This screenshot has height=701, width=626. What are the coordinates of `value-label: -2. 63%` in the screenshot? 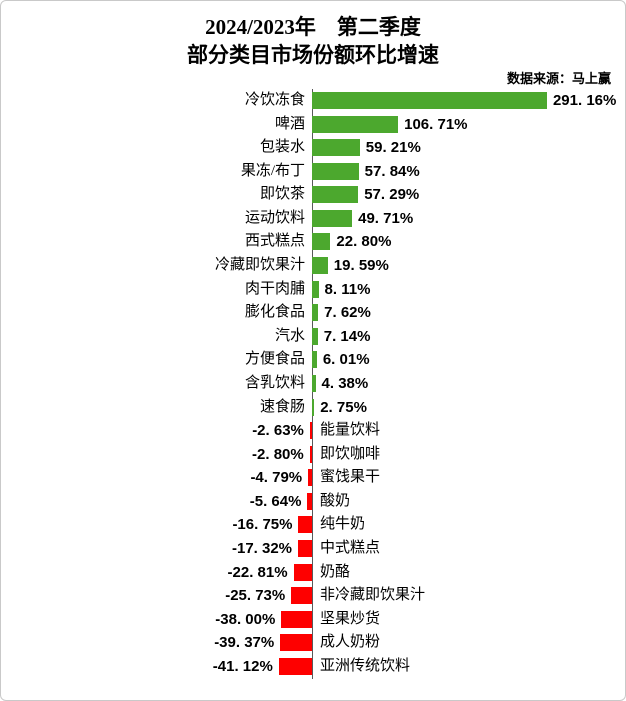 It's located at (278, 431).